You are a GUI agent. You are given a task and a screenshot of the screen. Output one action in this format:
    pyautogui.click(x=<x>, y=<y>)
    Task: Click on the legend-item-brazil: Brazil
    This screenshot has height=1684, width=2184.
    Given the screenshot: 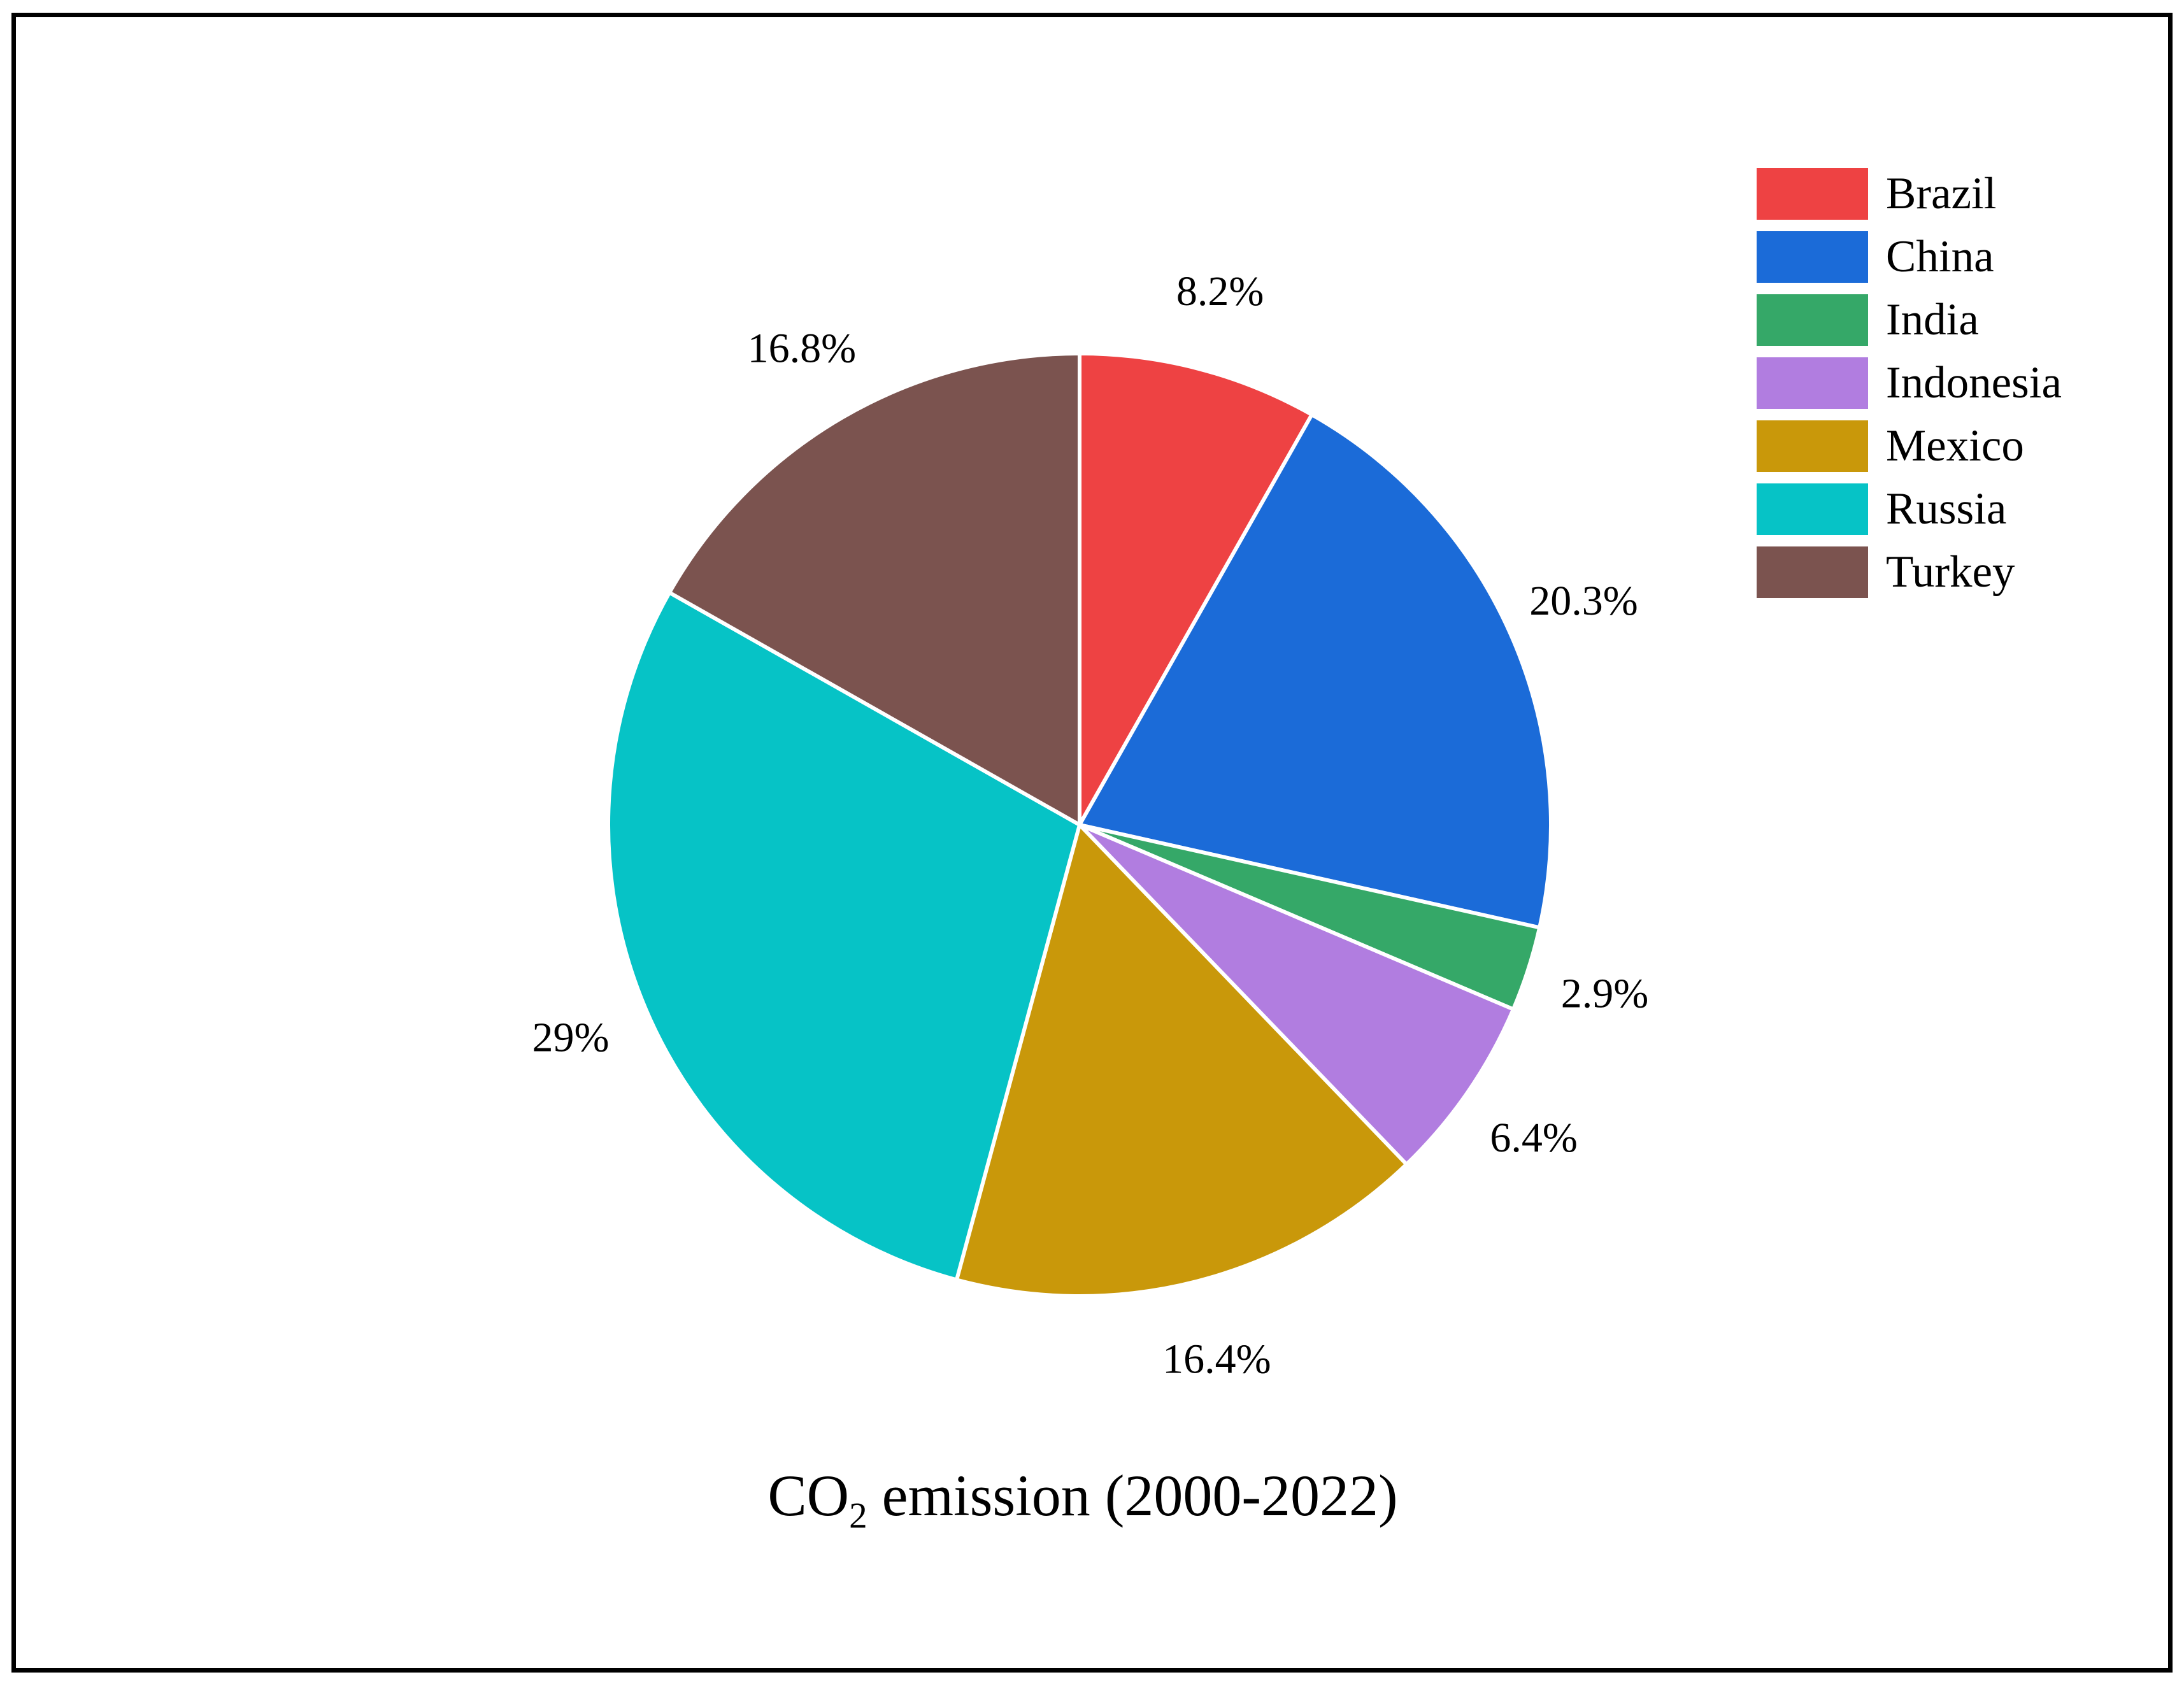 What is the action you would take?
    pyautogui.click(x=1909, y=194)
    